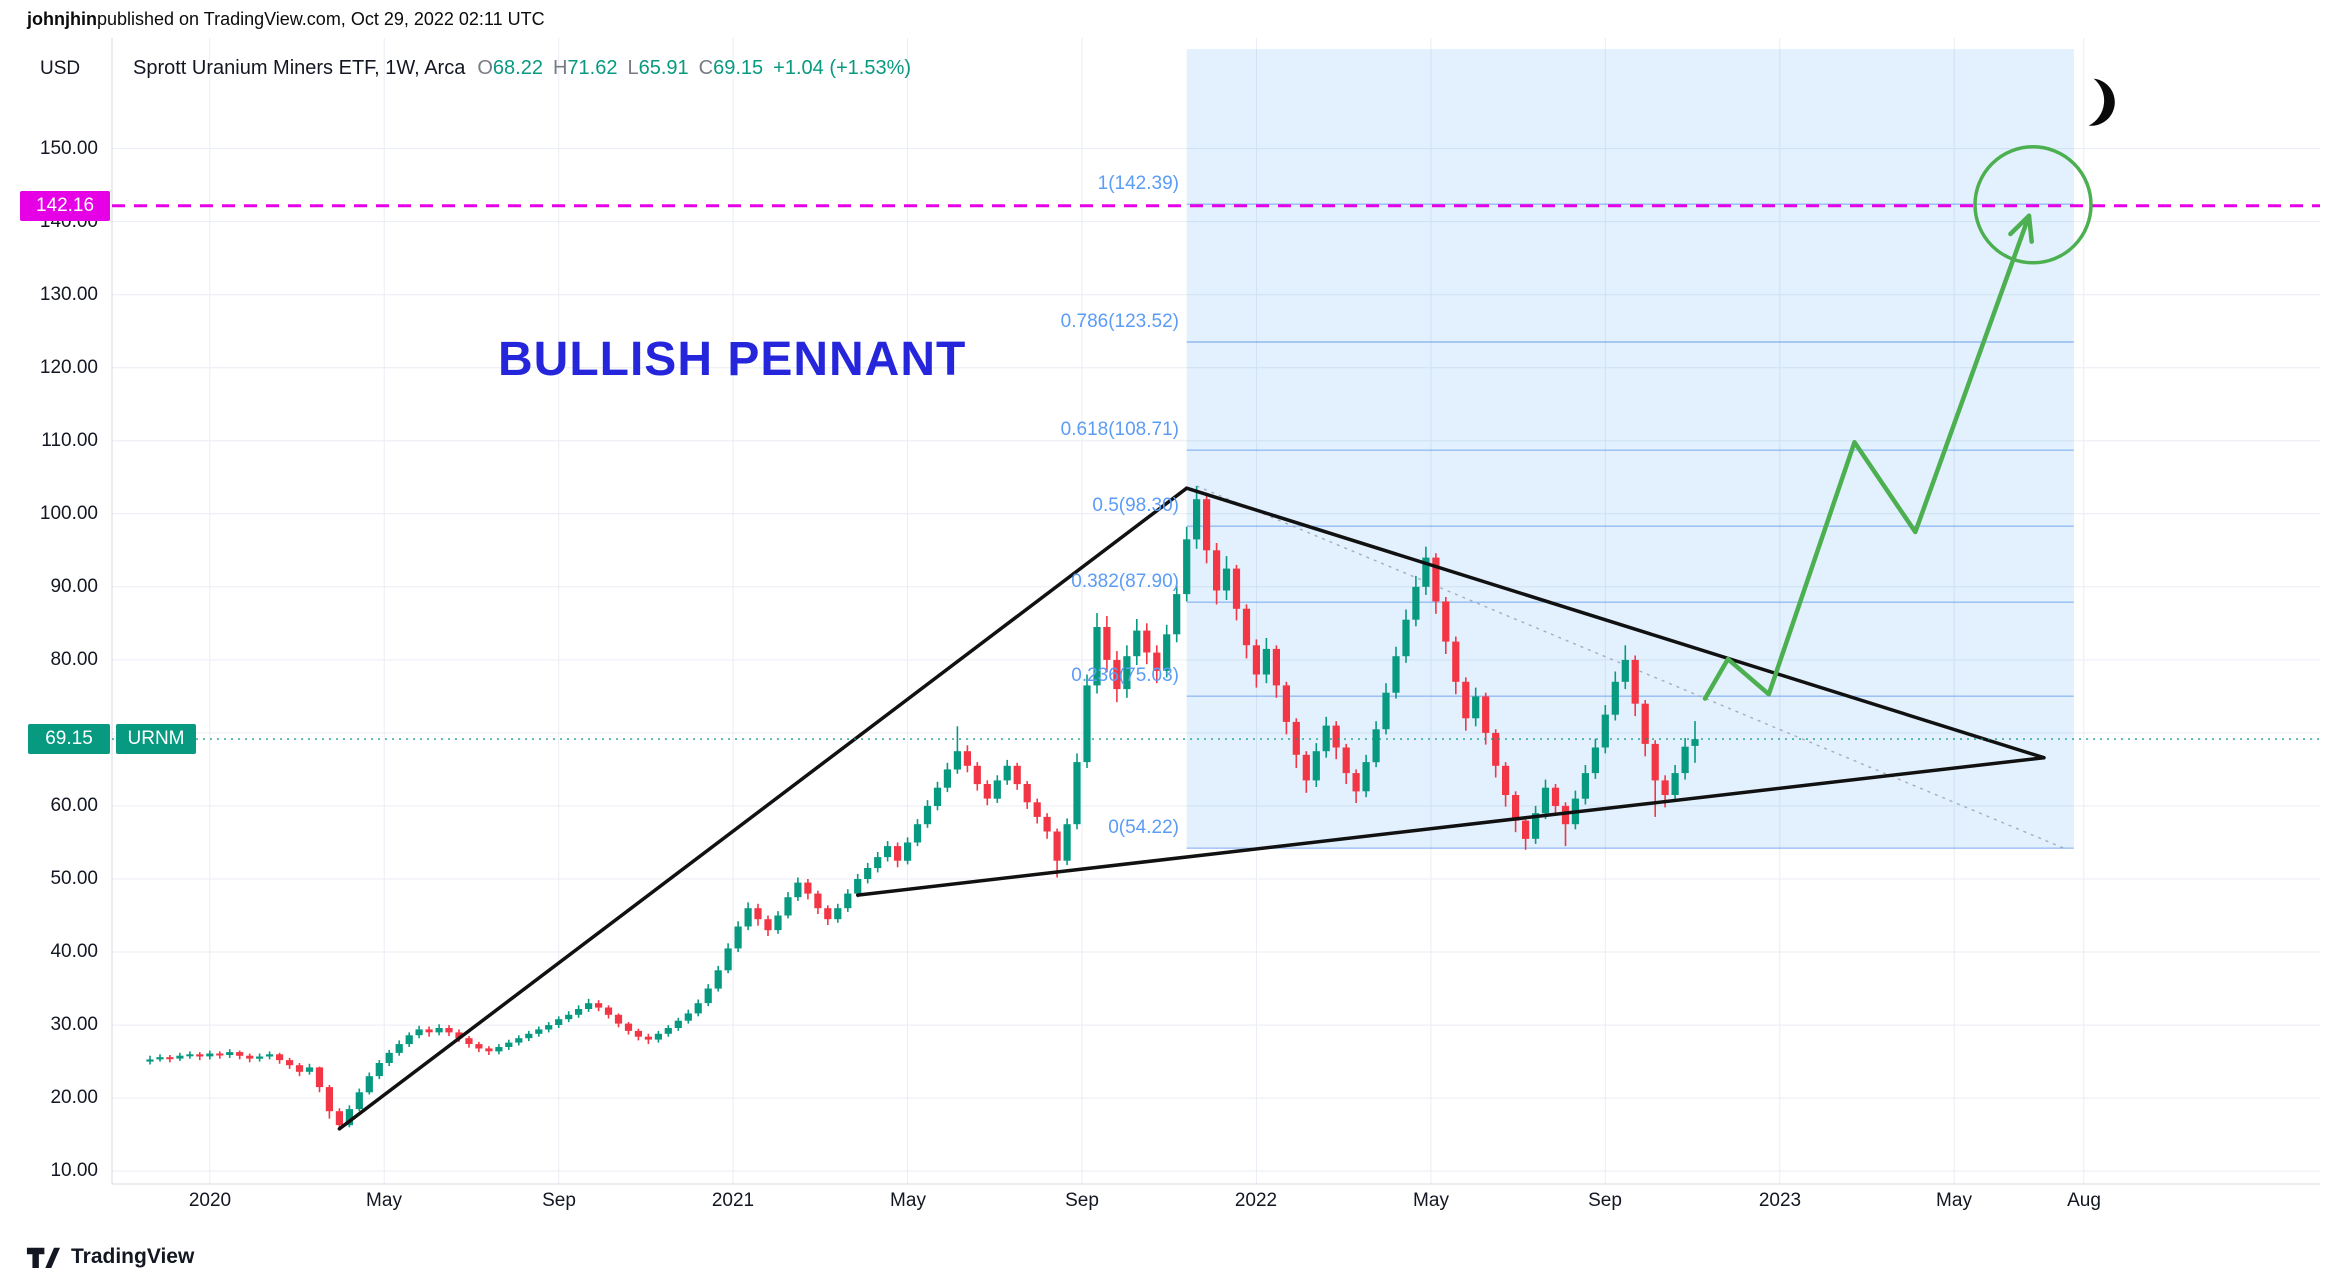 This screenshot has height=1285, width=2327. I want to click on footer-bar: TradingView, so click(1163, 1256).